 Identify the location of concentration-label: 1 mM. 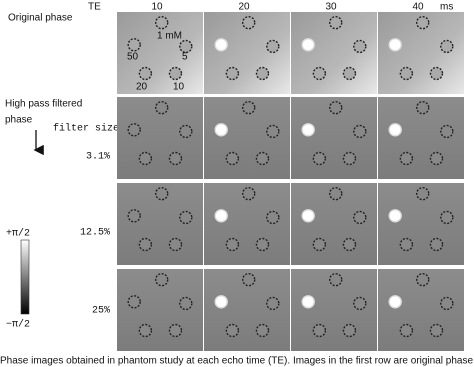
(169, 36).